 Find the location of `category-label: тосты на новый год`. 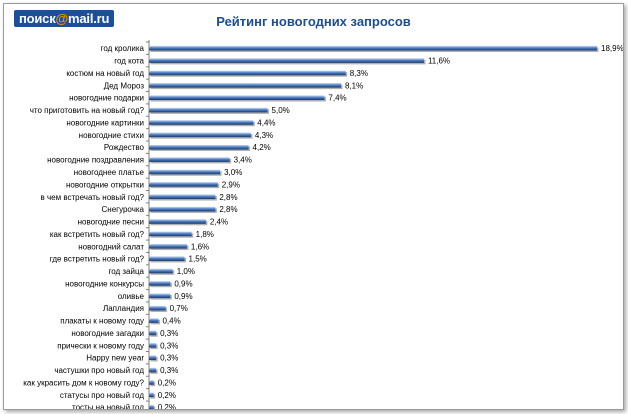

category-label: тосты на новый год is located at coordinates (108, 406).